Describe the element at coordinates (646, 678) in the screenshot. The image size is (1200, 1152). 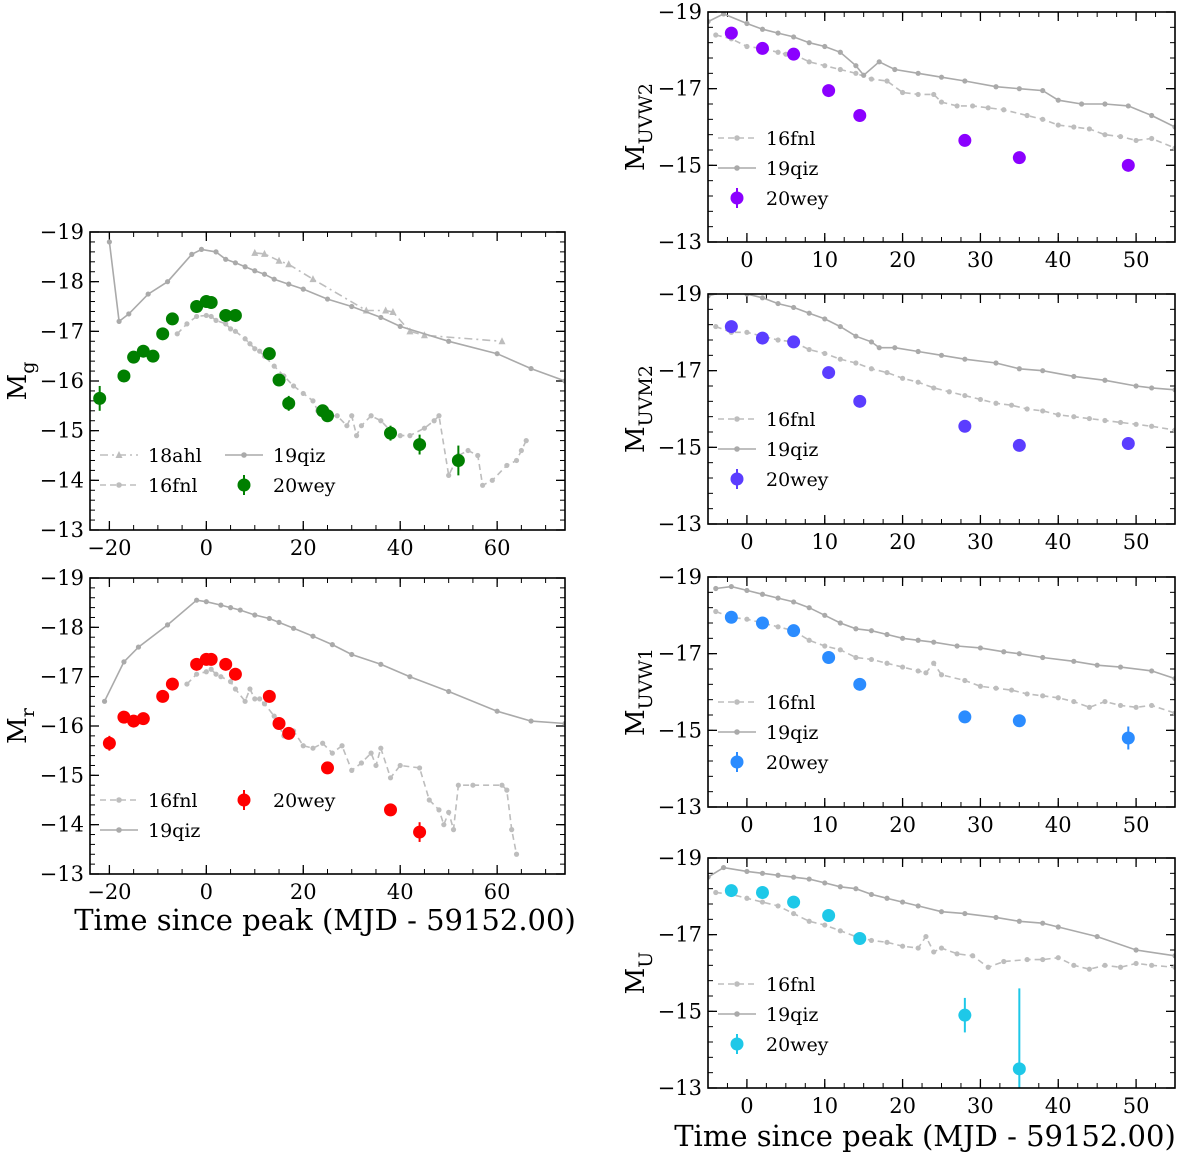
I see `y-axis-label-sub: UVW1` at that location.